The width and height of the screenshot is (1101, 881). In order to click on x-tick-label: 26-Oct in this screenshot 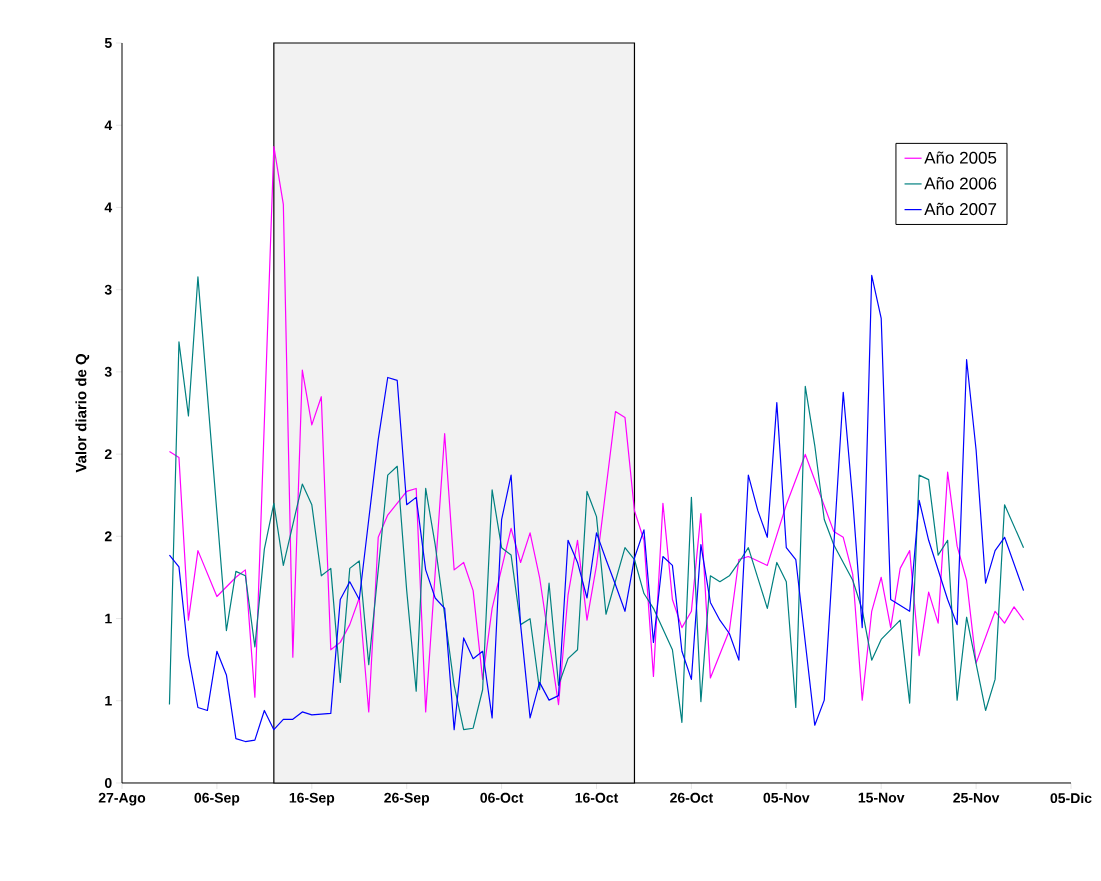, I will do `click(692, 797)`.